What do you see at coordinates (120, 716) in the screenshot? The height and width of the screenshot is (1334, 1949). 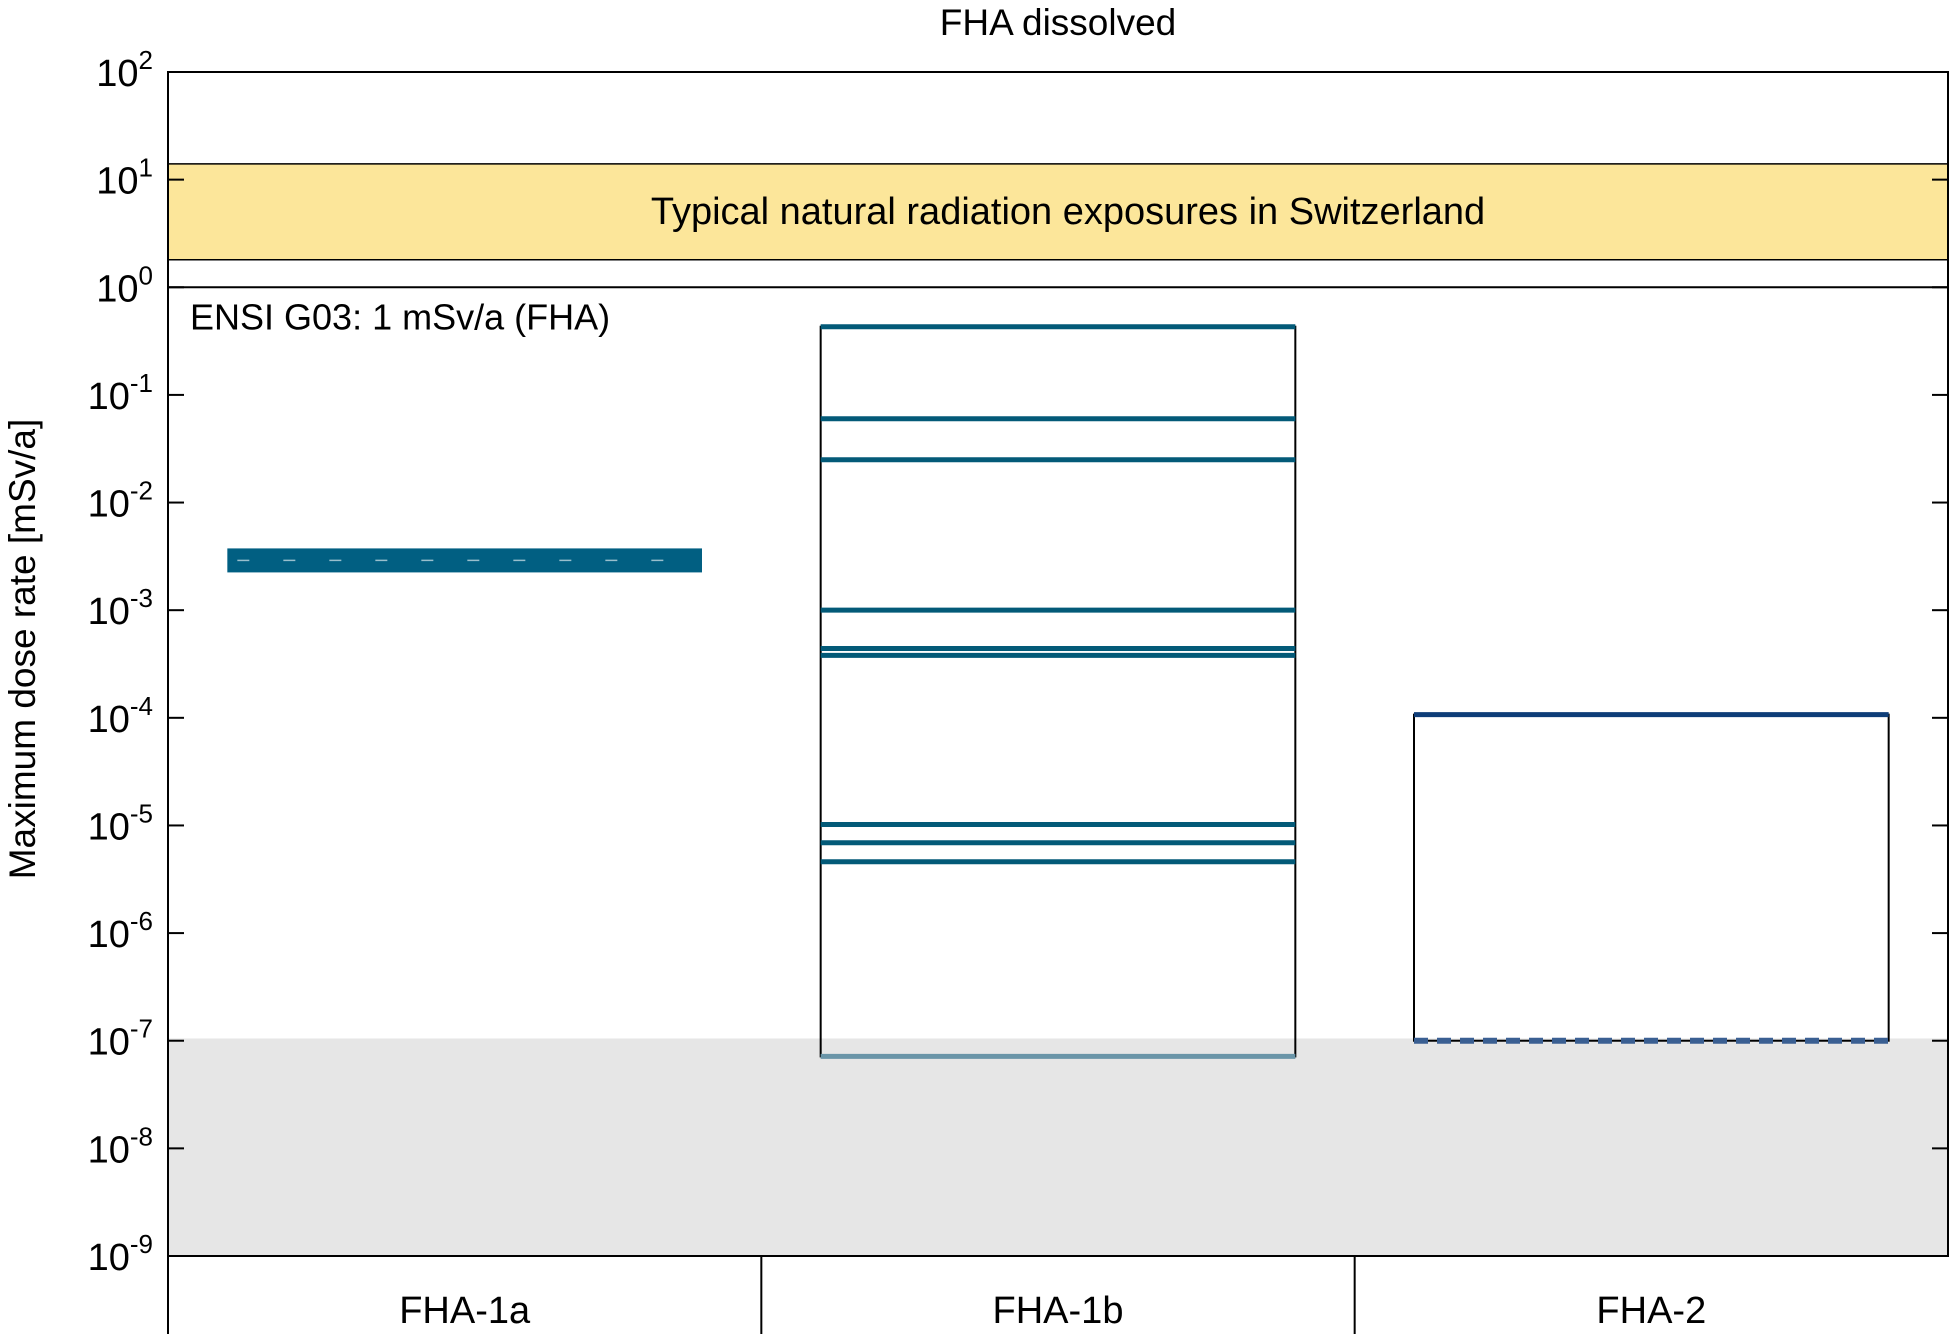 I see `y-tick-label--4: 10⁻⁴` at bounding box center [120, 716].